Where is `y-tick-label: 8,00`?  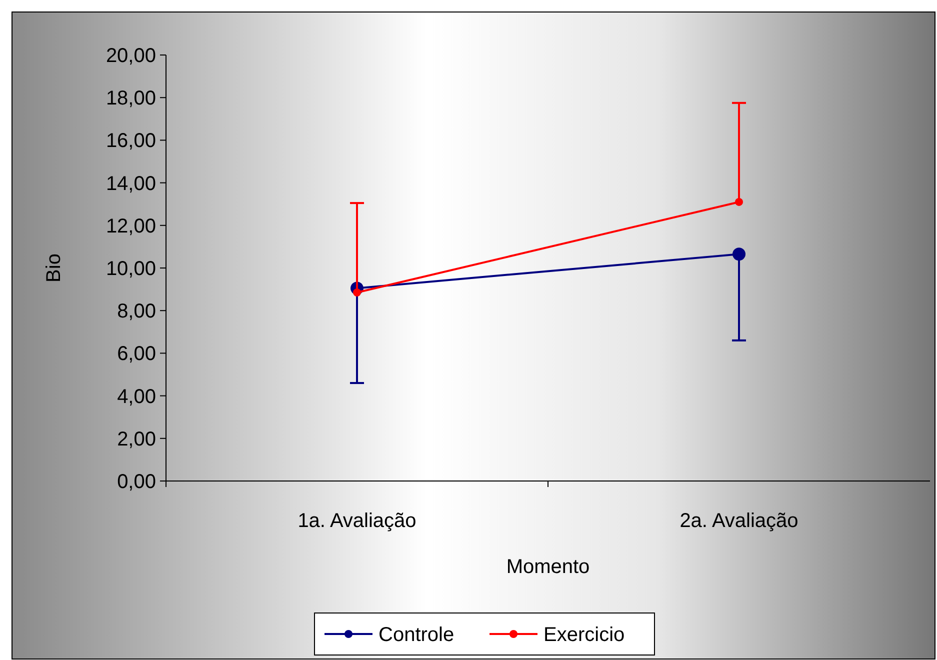 y-tick-label: 8,00 is located at coordinates (136, 311).